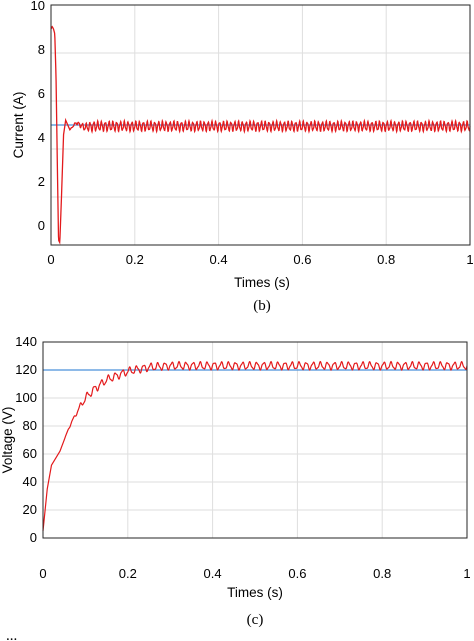 The image size is (474, 641). Describe the element at coordinates (30, 509) in the screenshot. I see `voltage-ytick: 20` at that location.